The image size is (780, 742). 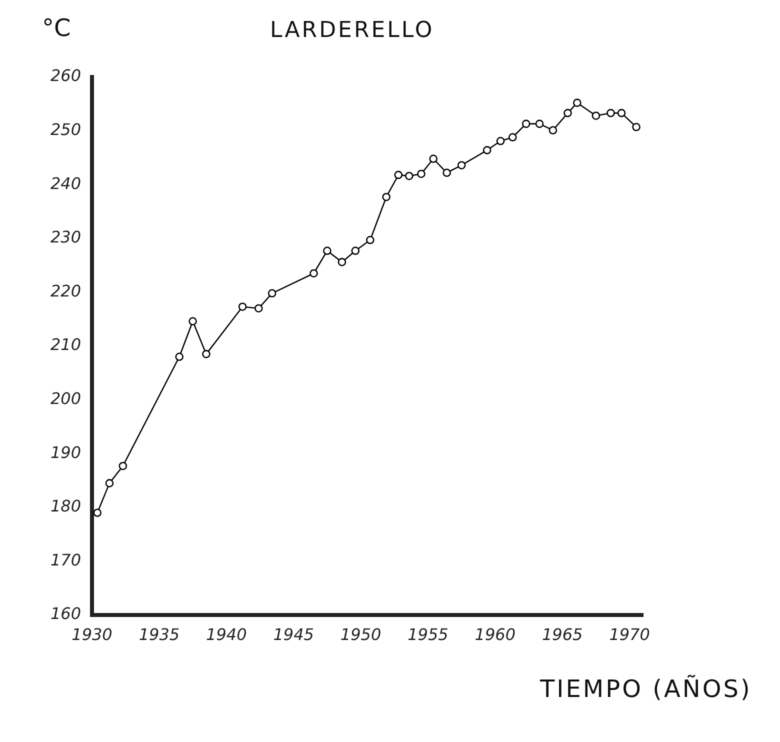 I want to click on y-axis-title: °C, so click(x=56, y=28).